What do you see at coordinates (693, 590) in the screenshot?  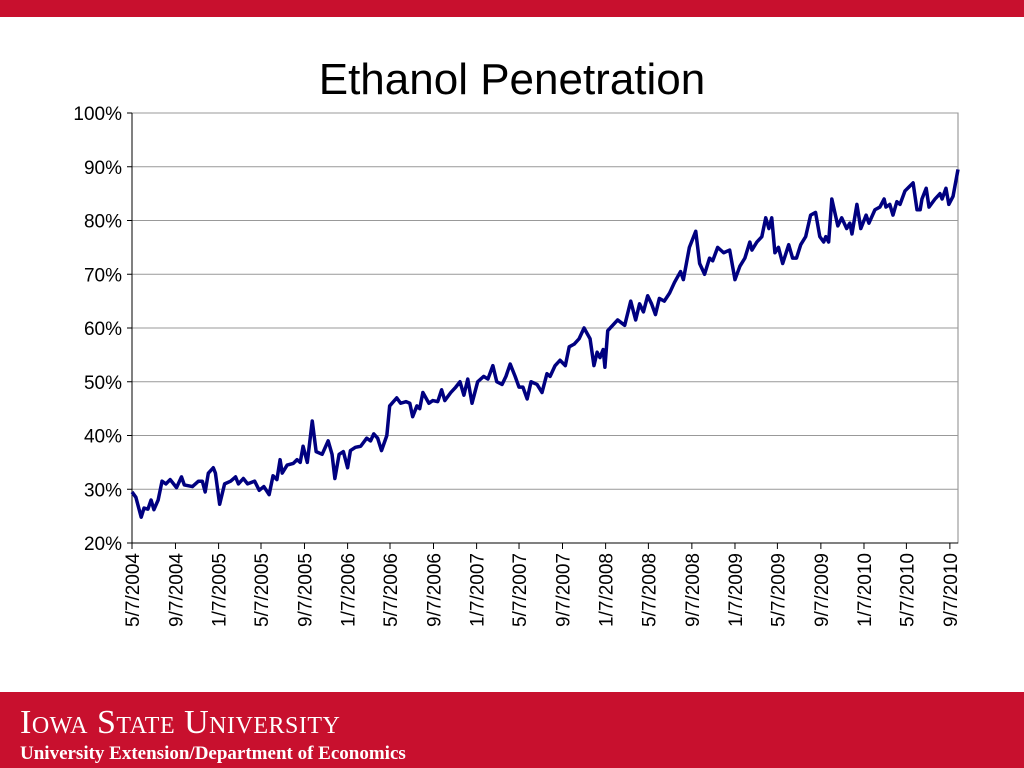 I see `x-tick-label: 9/7/2008` at bounding box center [693, 590].